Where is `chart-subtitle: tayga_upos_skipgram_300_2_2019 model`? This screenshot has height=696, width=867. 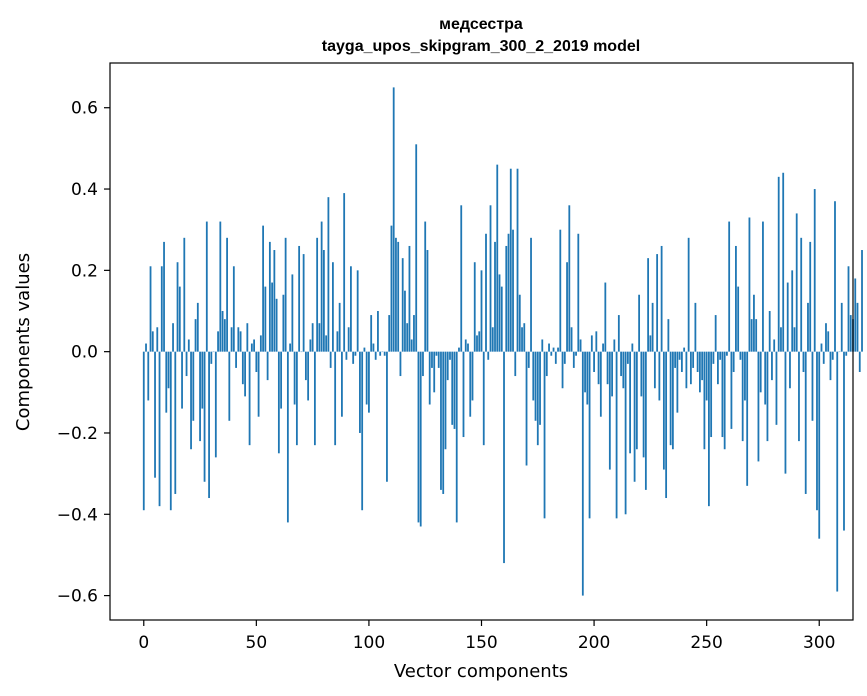
chart-subtitle: tayga_upos_skipgram_300_2_2019 model is located at coordinates (481, 46).